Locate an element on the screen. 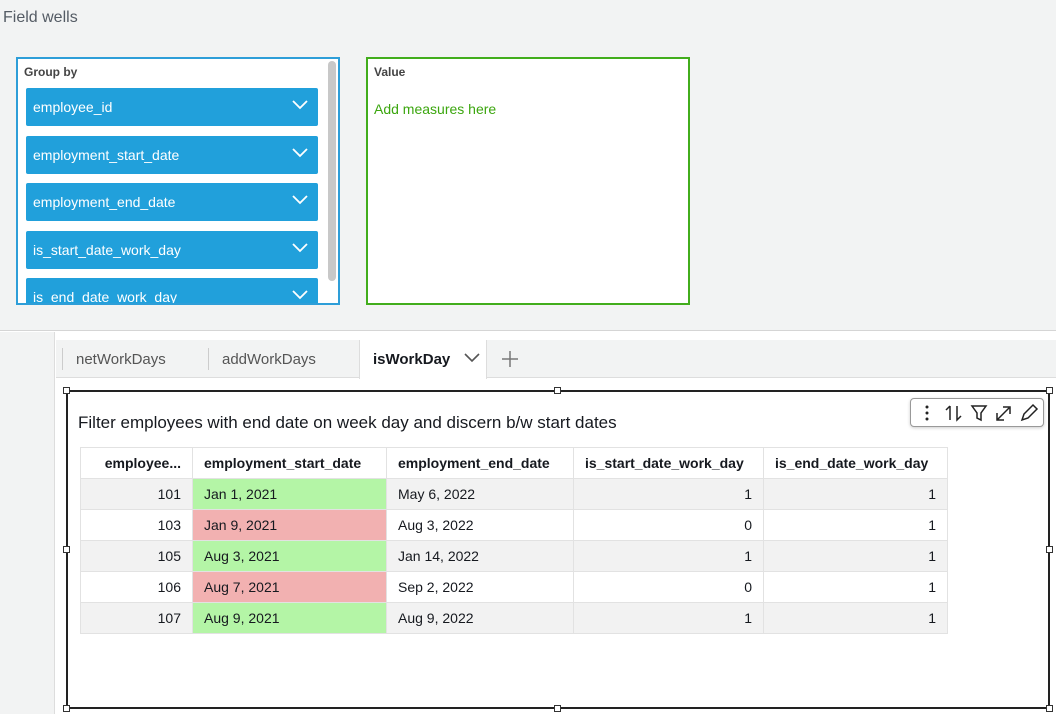 This screenshot has height=714, width=1056. column-header: is_end_date_work_day is located at coordinates (856, 463).